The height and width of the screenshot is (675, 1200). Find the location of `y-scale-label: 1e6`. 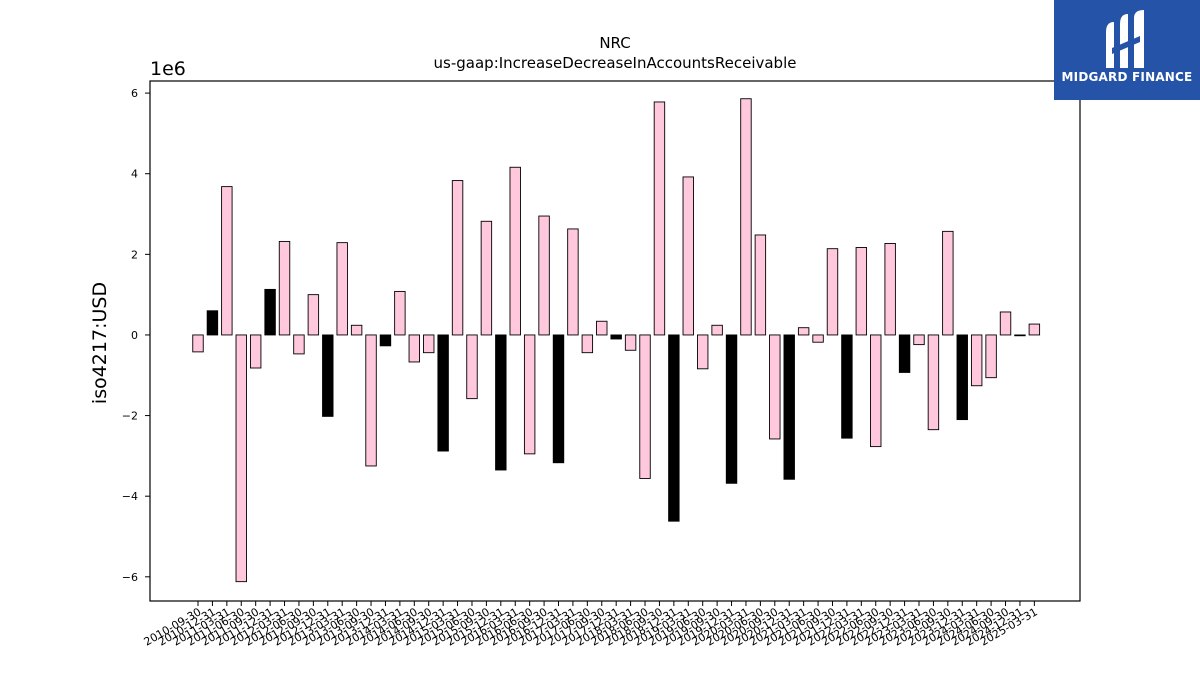

y-scale-label: 1e6 is located at coordinates (168, 69).